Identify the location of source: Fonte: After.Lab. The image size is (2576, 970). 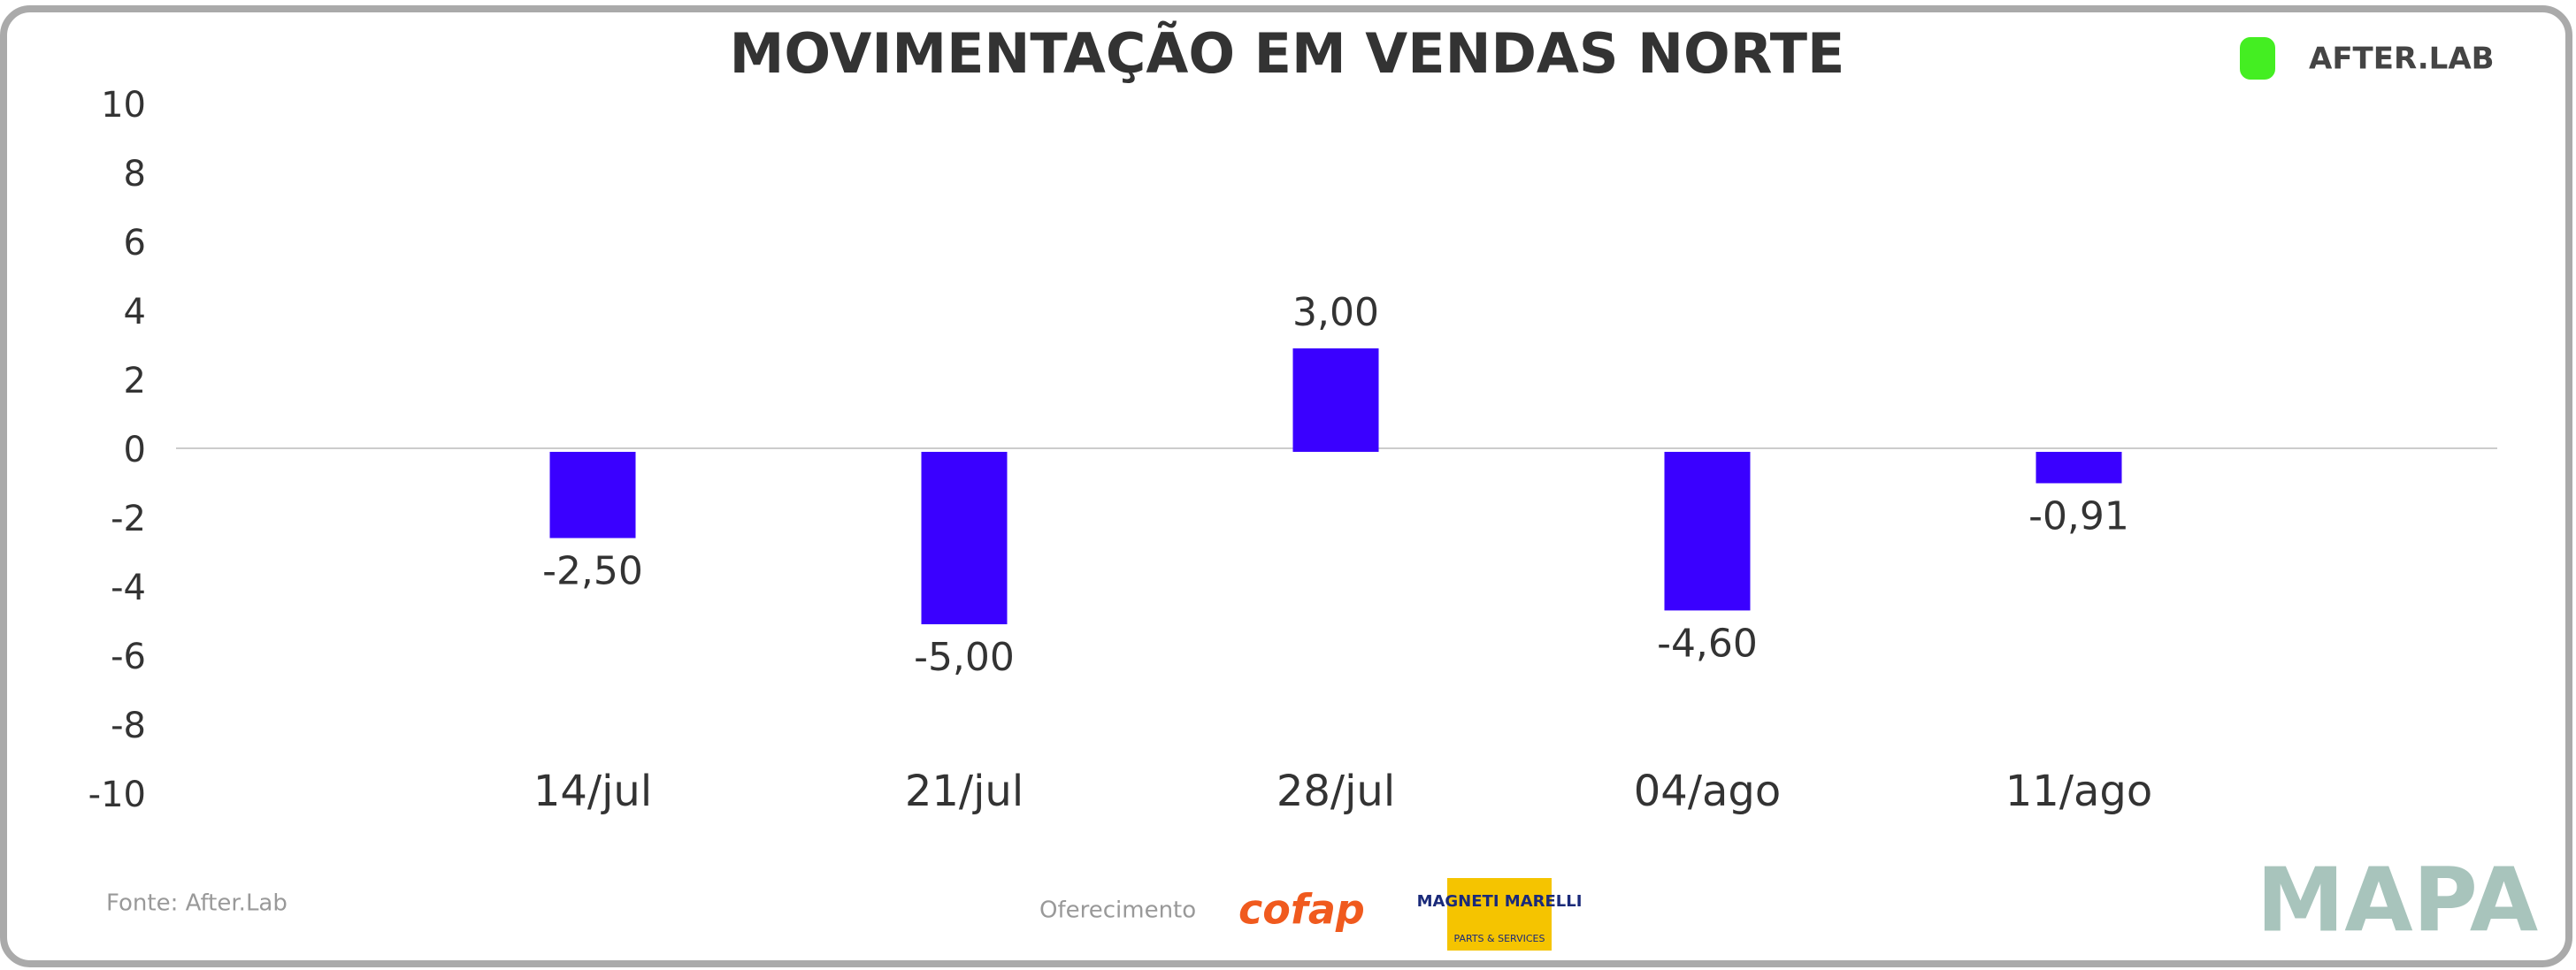
(197, 903).